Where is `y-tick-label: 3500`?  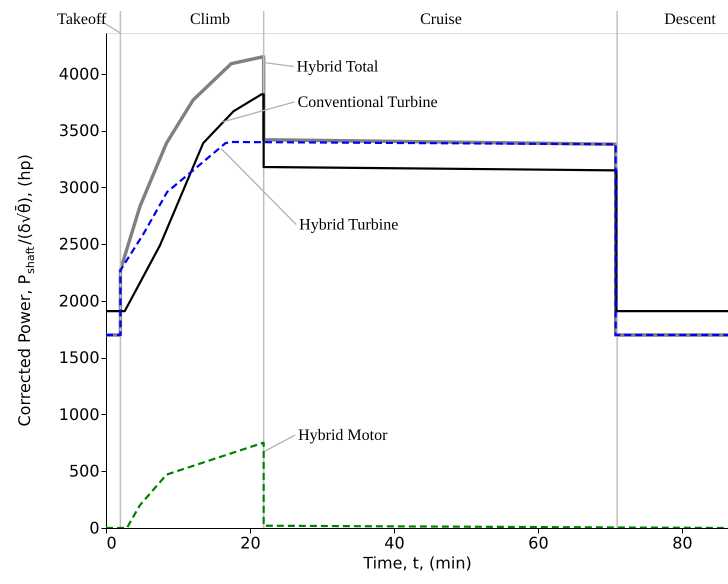 y-tick-label: 3500 is located at coordinates (79, 130).